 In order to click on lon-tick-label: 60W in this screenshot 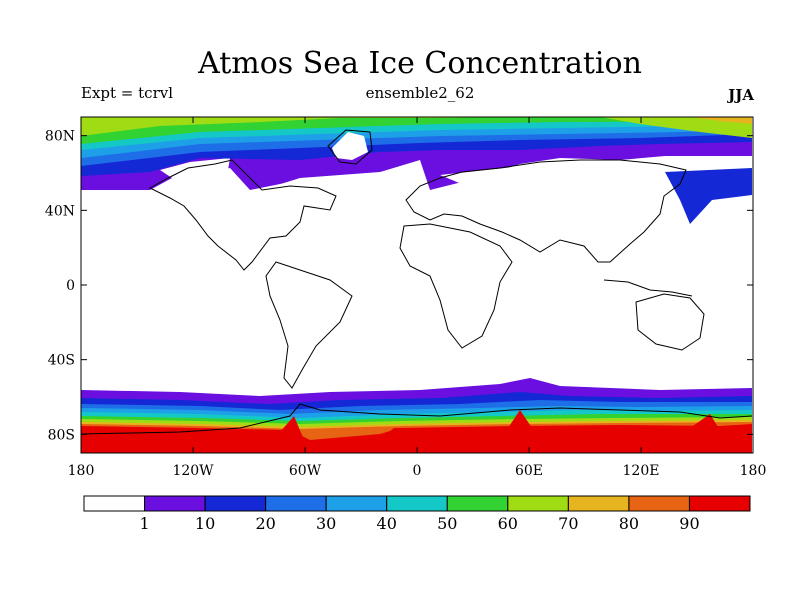, I will do `click(305, 471)`.